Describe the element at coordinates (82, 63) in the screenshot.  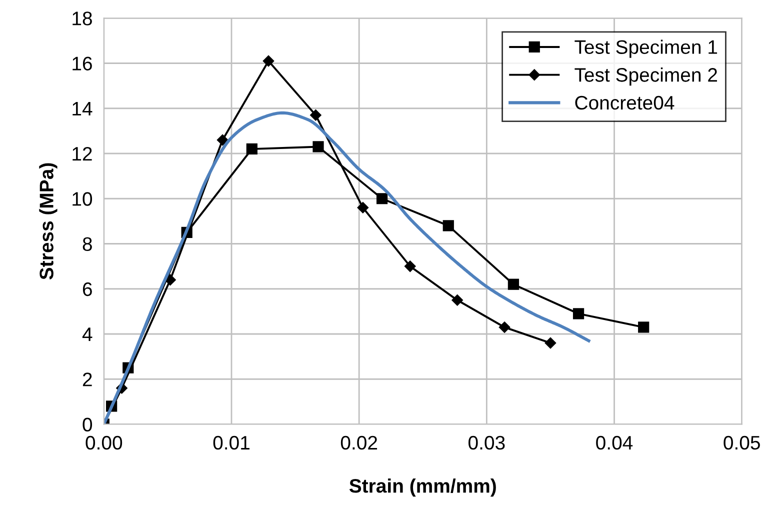
I see `y-tick-label: 16` at that location.